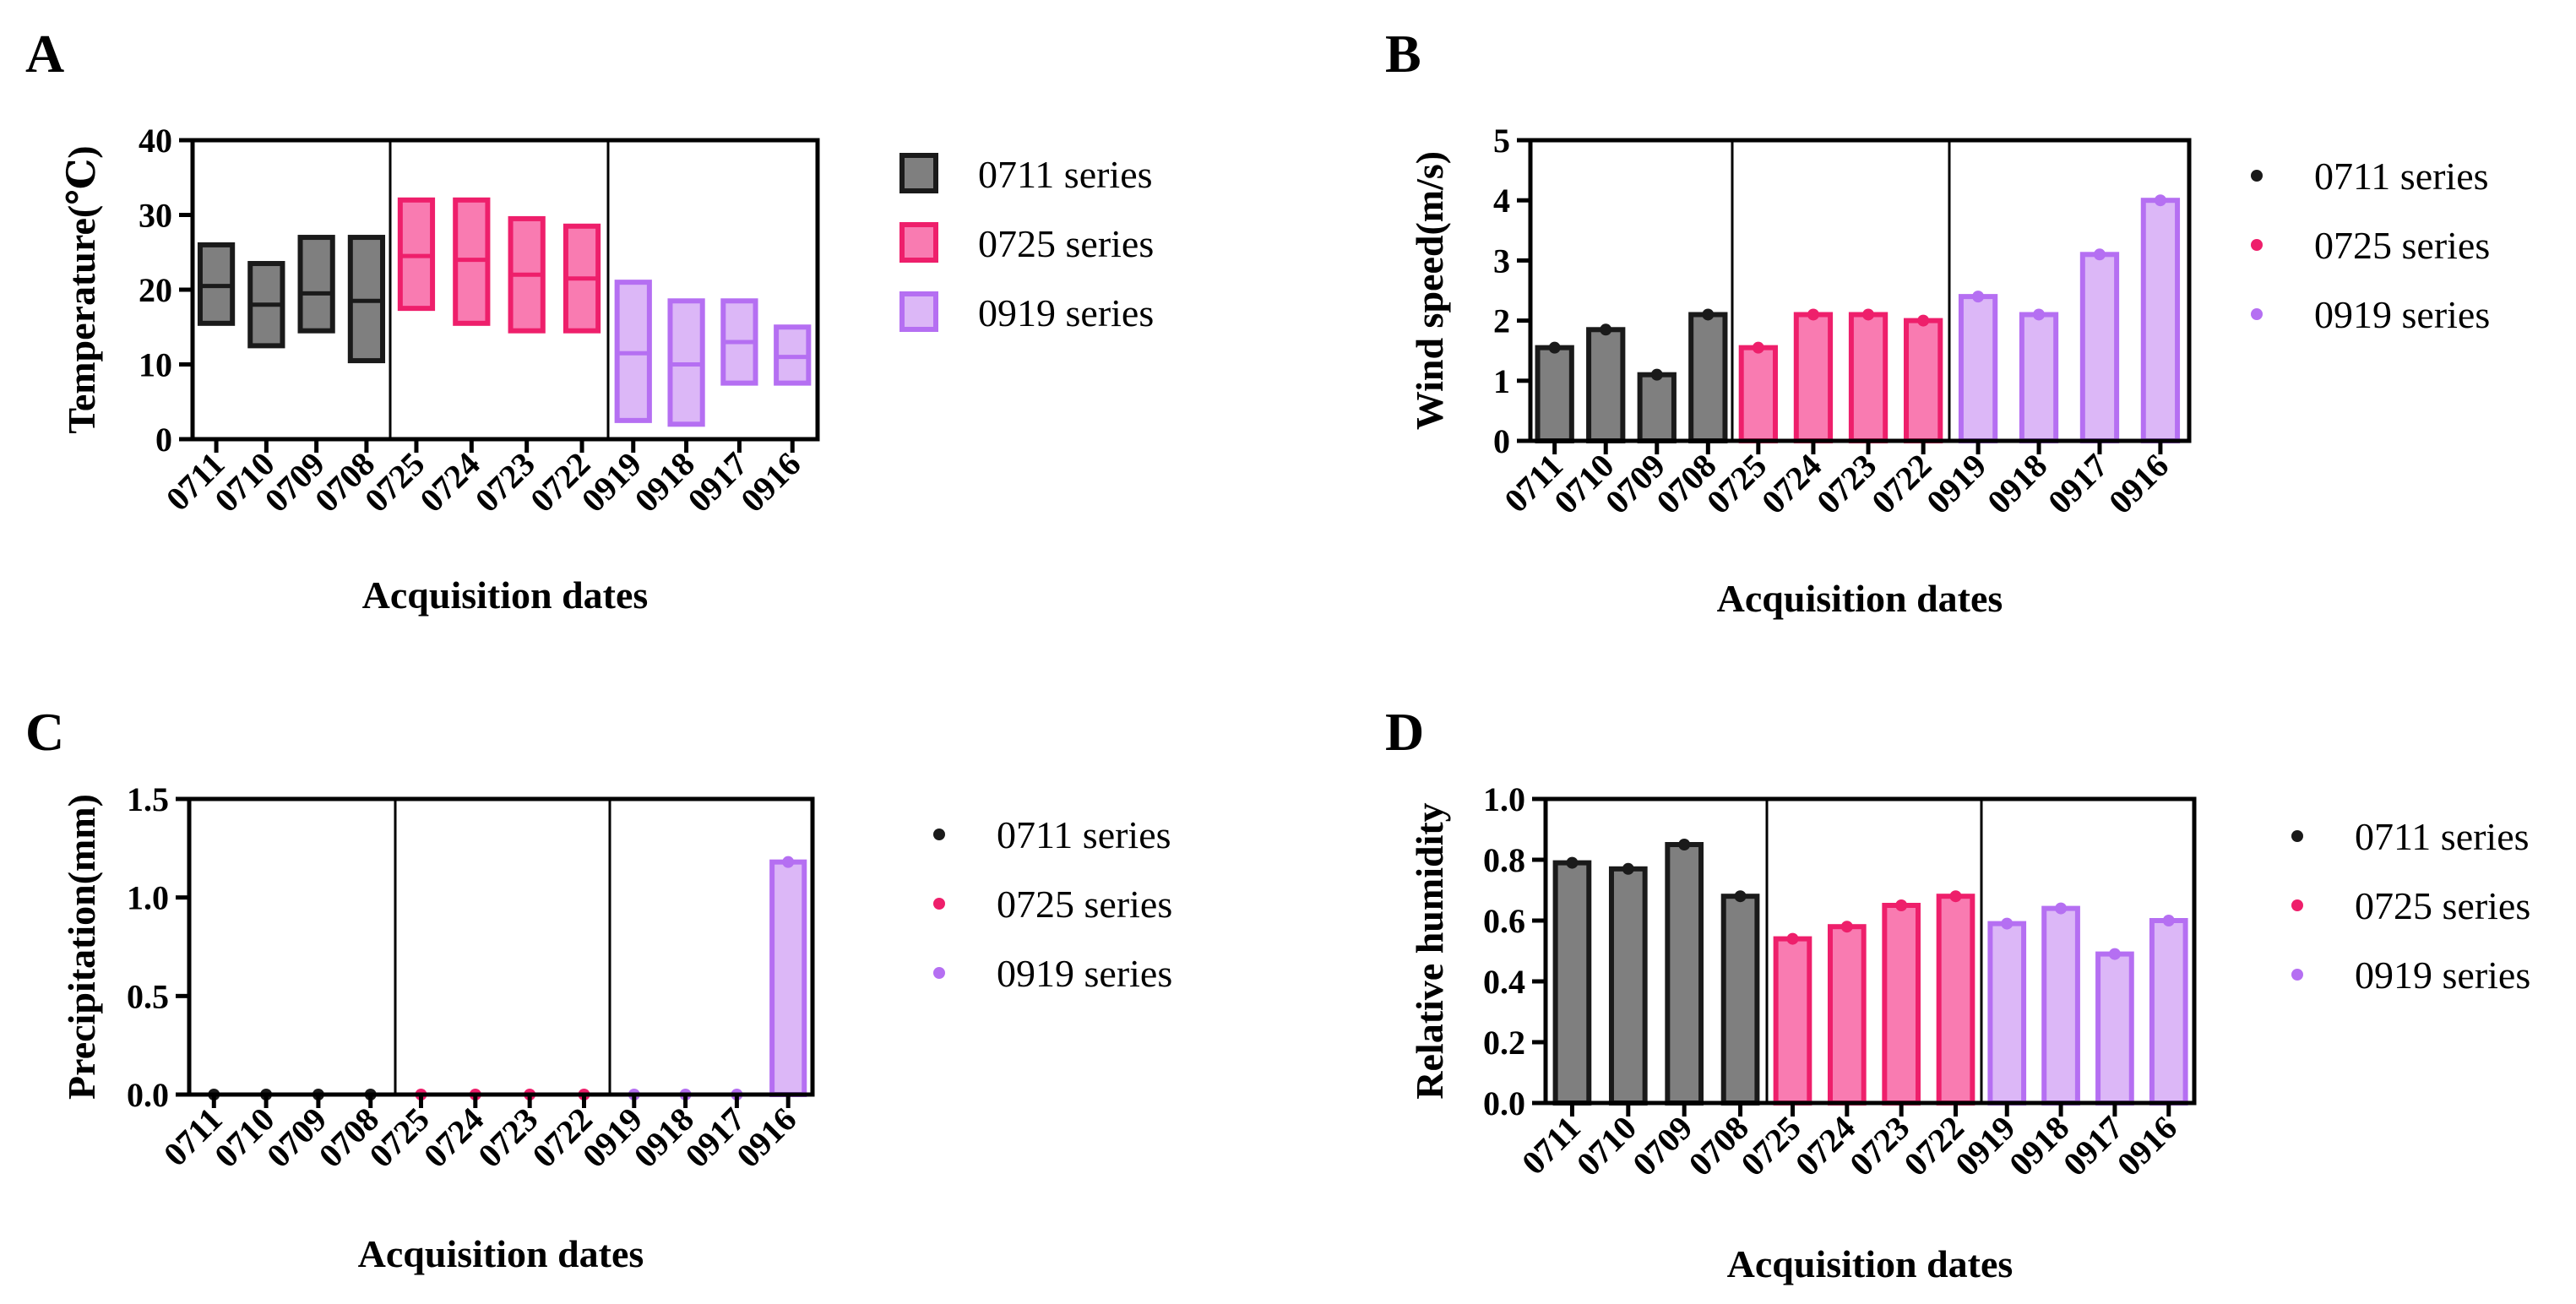  Describe the element at coordinates (1501, 381) in the screenshot. I see `y-tick-label: 1` at that location.